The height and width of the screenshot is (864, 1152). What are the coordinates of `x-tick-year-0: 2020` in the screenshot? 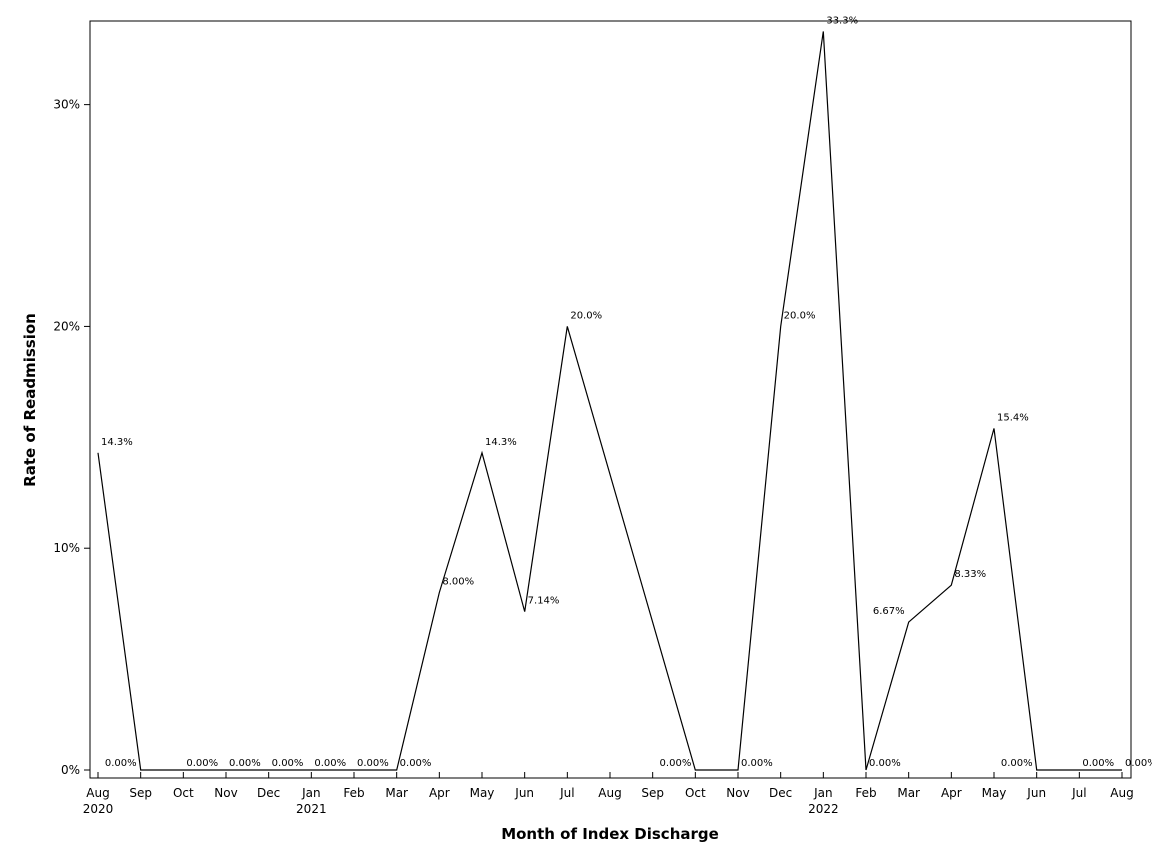 It's located at (98, 809).